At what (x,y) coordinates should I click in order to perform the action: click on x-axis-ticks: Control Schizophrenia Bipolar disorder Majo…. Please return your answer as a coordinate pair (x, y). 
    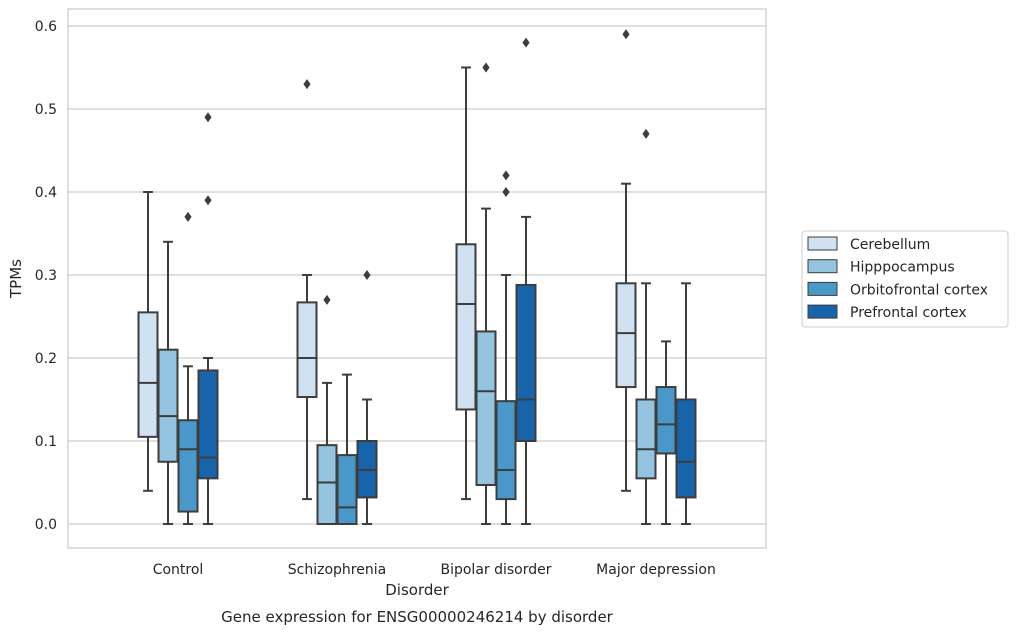
    Looking at the image, I should click on (434, 570).